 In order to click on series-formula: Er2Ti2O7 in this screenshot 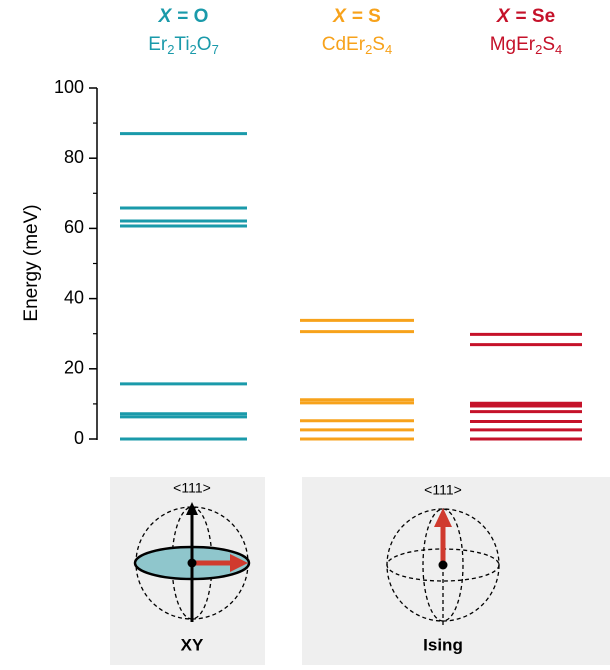, I will do `click(183, 45)`.